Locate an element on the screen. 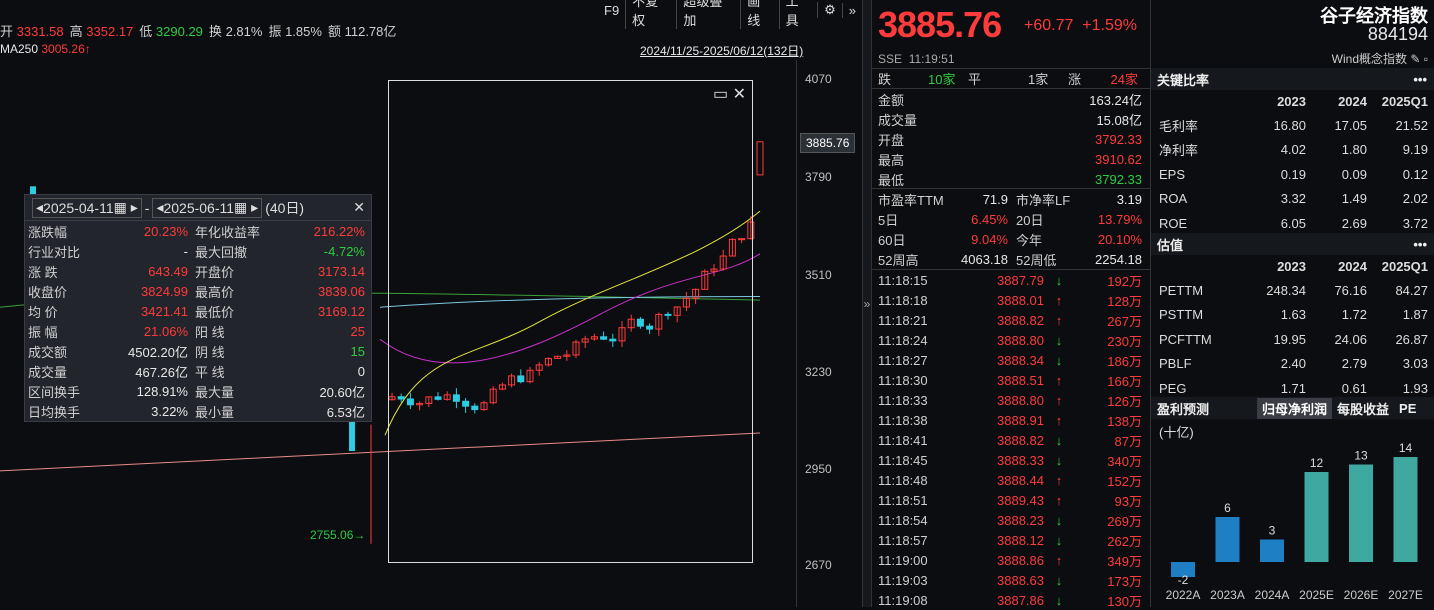  tick-row: 11:18:48 3888.44 ↑ 152万 is located at coordinates (1010, 480).